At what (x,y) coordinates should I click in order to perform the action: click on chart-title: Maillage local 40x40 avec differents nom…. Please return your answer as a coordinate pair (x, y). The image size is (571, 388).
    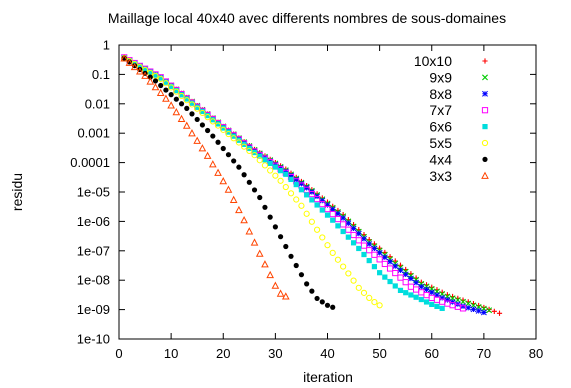
    Looking at the image, I should click on (307, 18).